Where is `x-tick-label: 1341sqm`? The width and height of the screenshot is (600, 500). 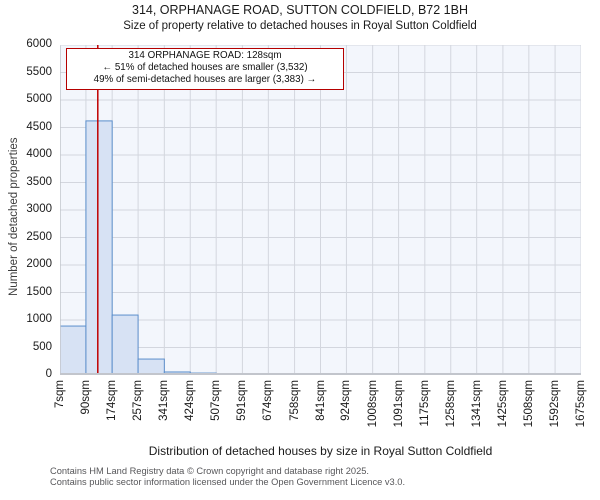 x-tick-label: 1341sqm is located at coordinates (476, 404).